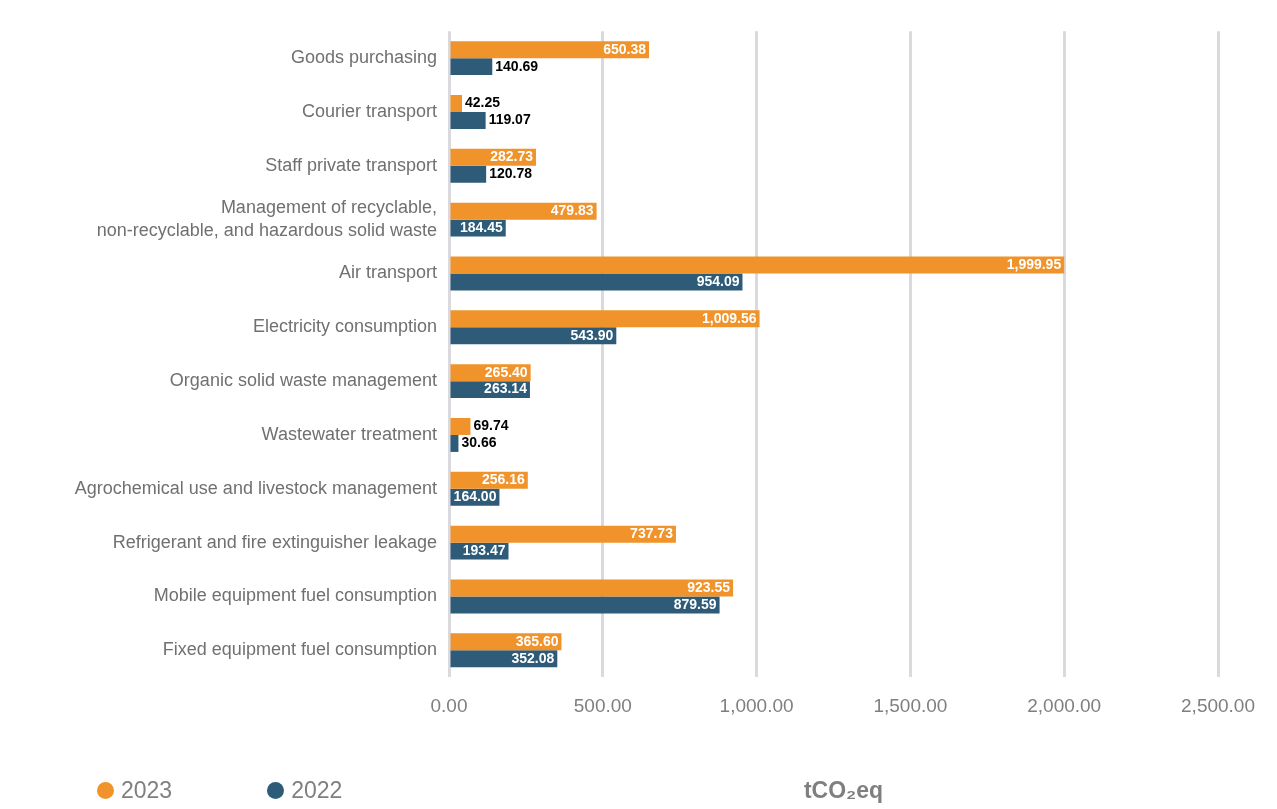  What do you see at coordinates (475, 496) in the screenshot?
I see `data-label: 164.00` at bounding box center [475, 496].